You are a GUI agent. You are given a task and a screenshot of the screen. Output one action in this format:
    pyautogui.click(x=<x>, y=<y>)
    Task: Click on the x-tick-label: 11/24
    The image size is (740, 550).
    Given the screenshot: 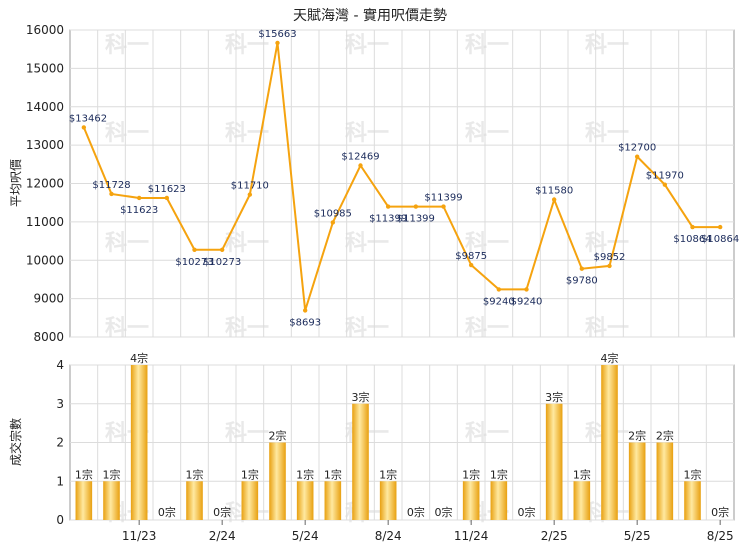 What is the action you would take?
    pyautogui.click(x=471, y=536)
    